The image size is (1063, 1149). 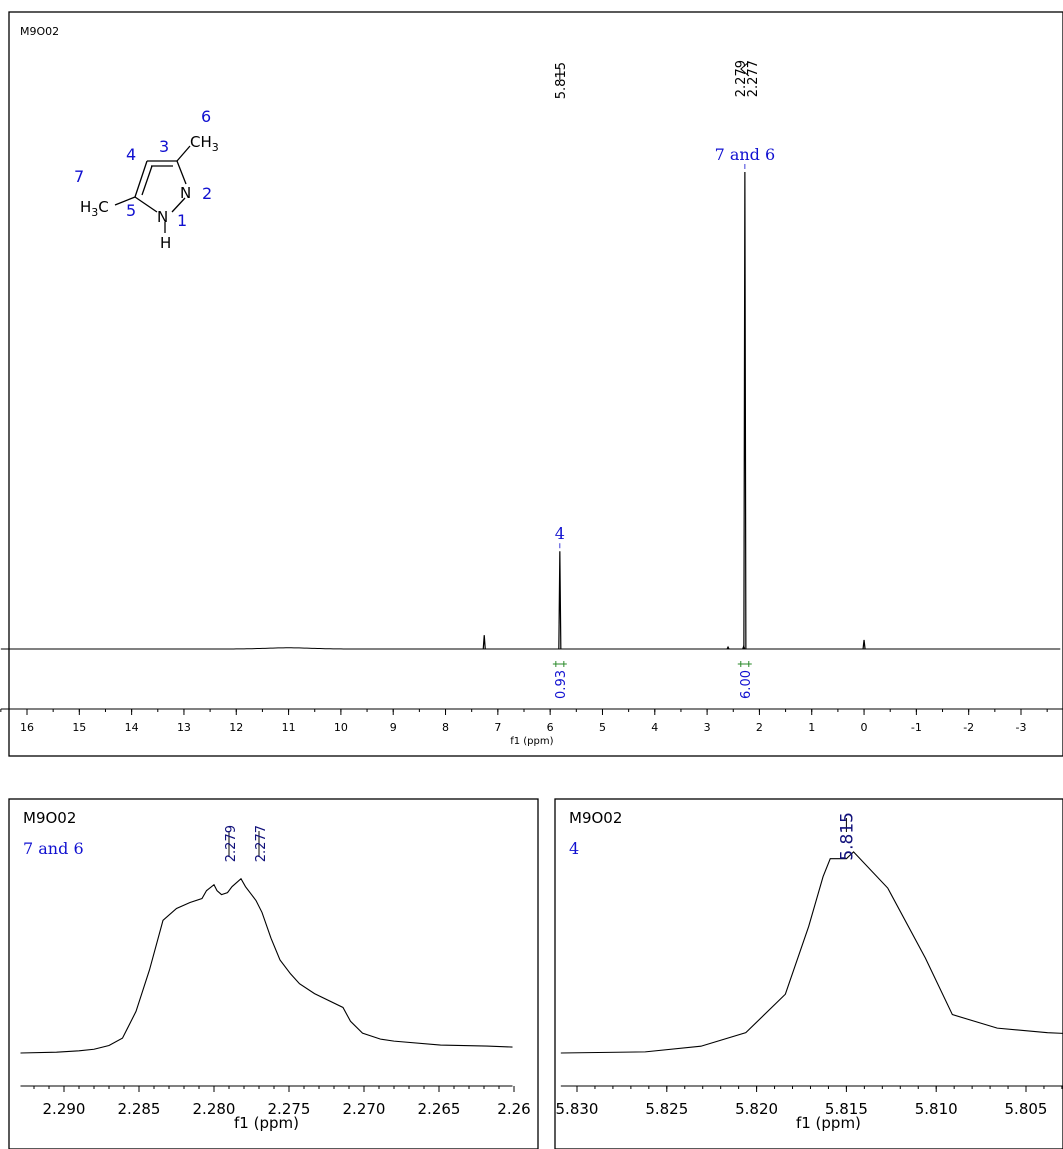 I want to click on bond-c5-ch3, so click(x=125, y=201).